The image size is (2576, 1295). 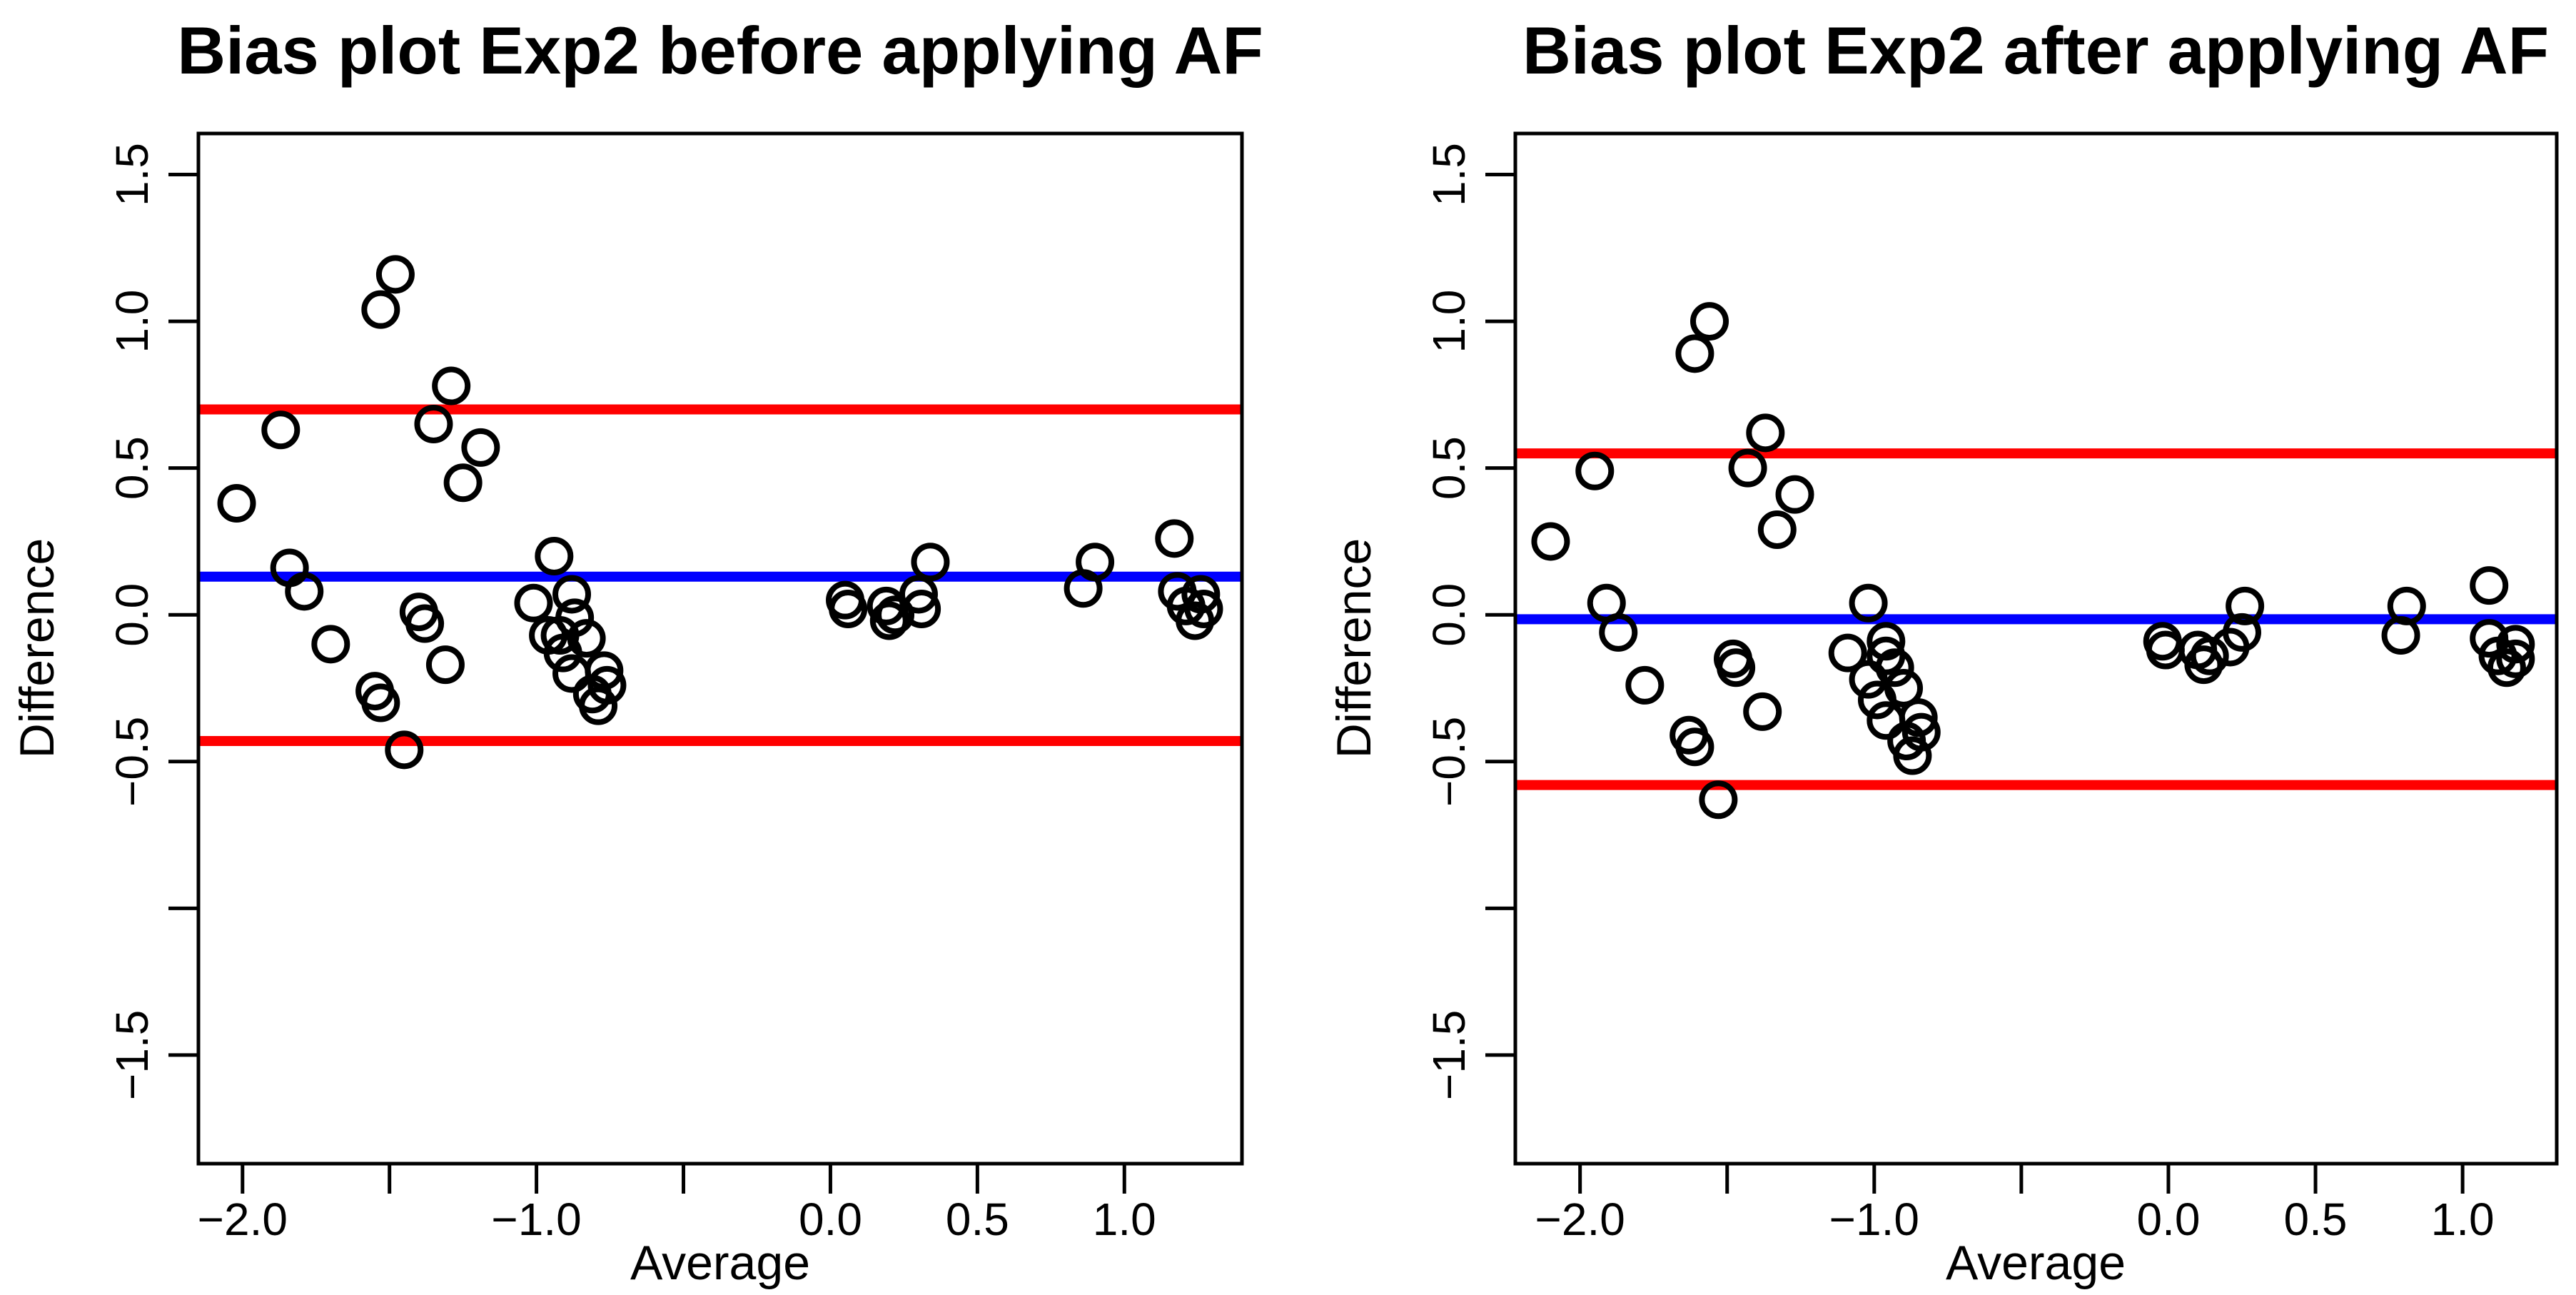 I want to click on plot-title: Bias plot Exp2 before applying AF, so click(x=720, y=50).